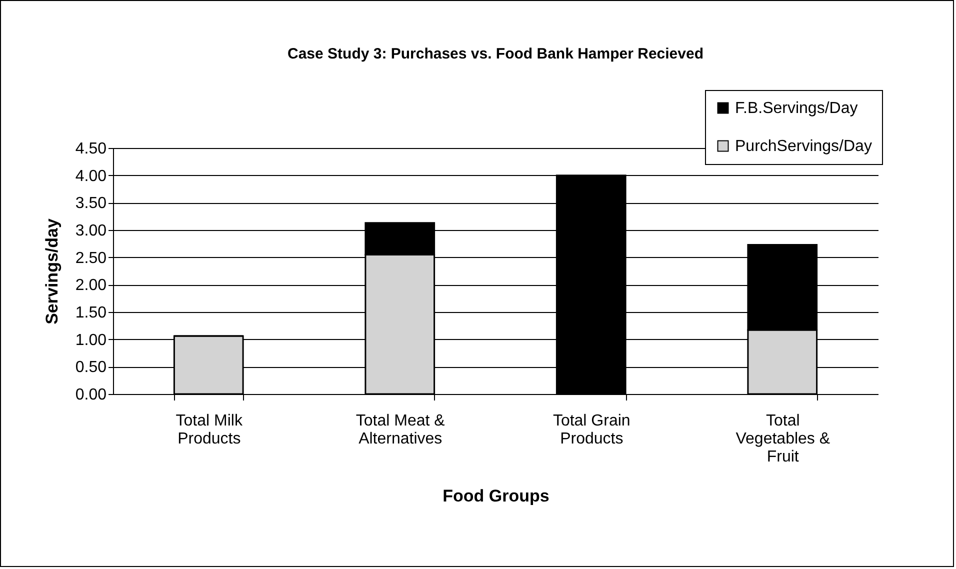 This screenshot has width=956, height=569. I want to click on y-axis-title: Servings/day, so click(52, 271).